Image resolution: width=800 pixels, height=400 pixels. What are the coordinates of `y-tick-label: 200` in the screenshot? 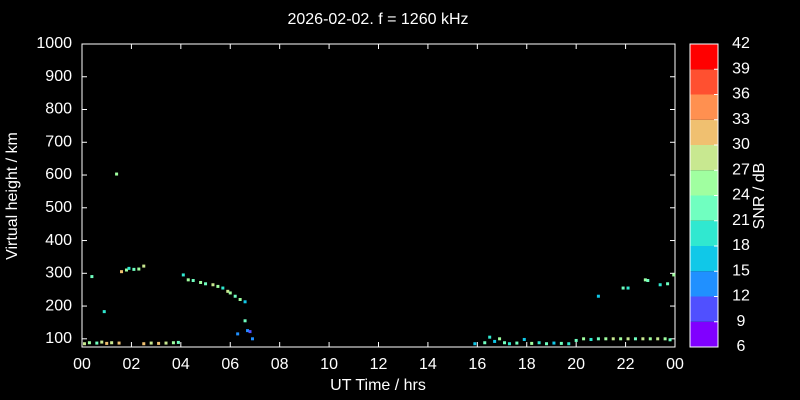 It's located at (58, 305).